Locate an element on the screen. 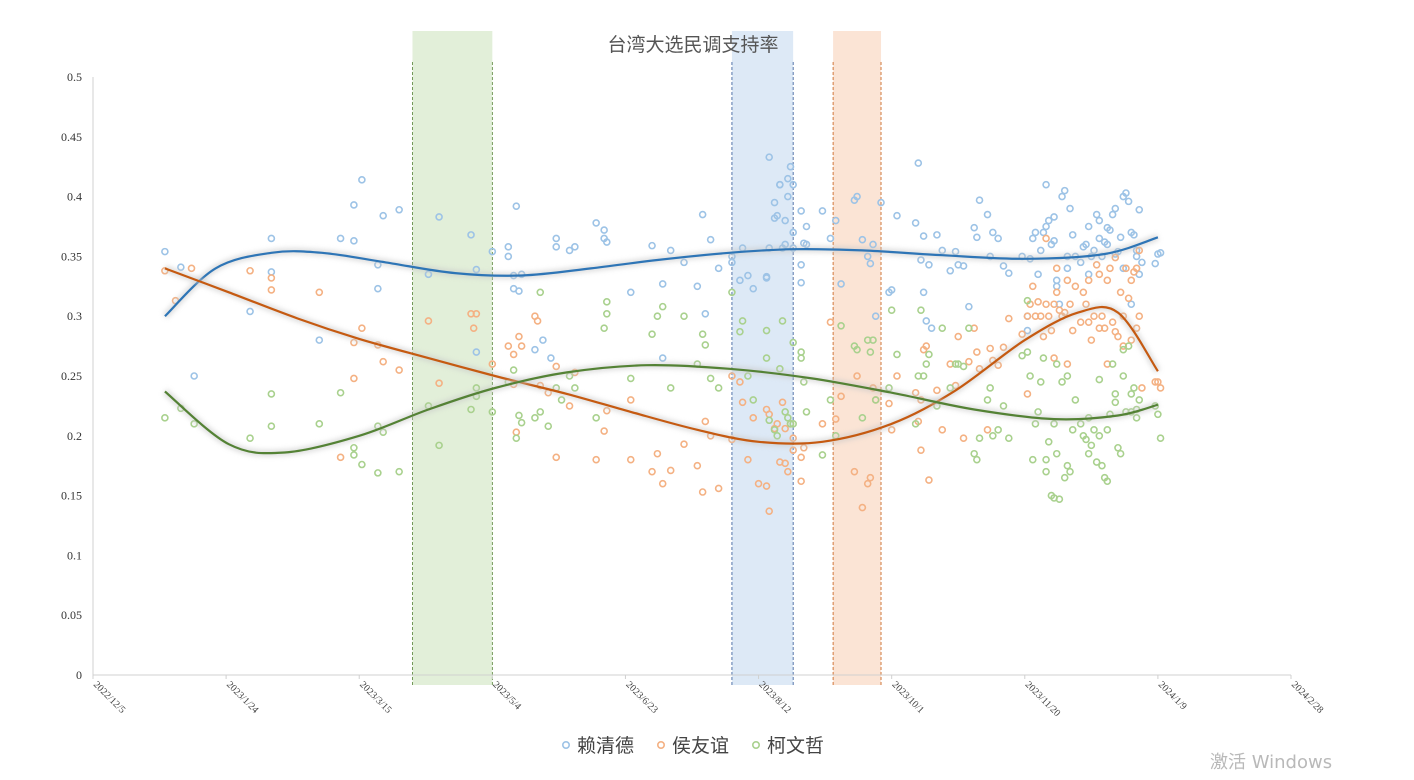  watermark: 激活 Windows is located at coordinates (1271, 762).